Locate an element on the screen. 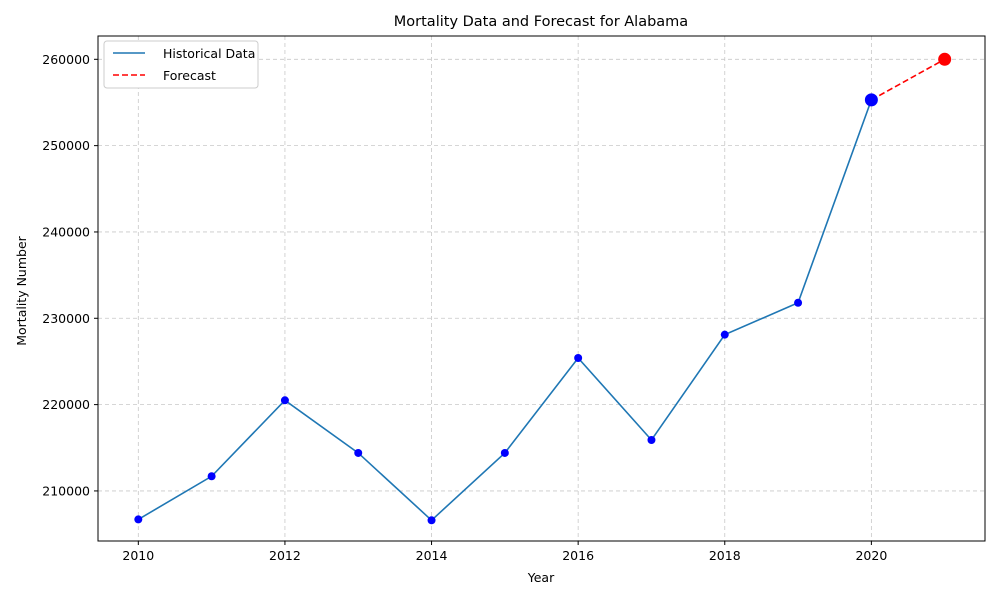 The image size is (1000, 604). forecast-line is located at coordinates (908, 79).